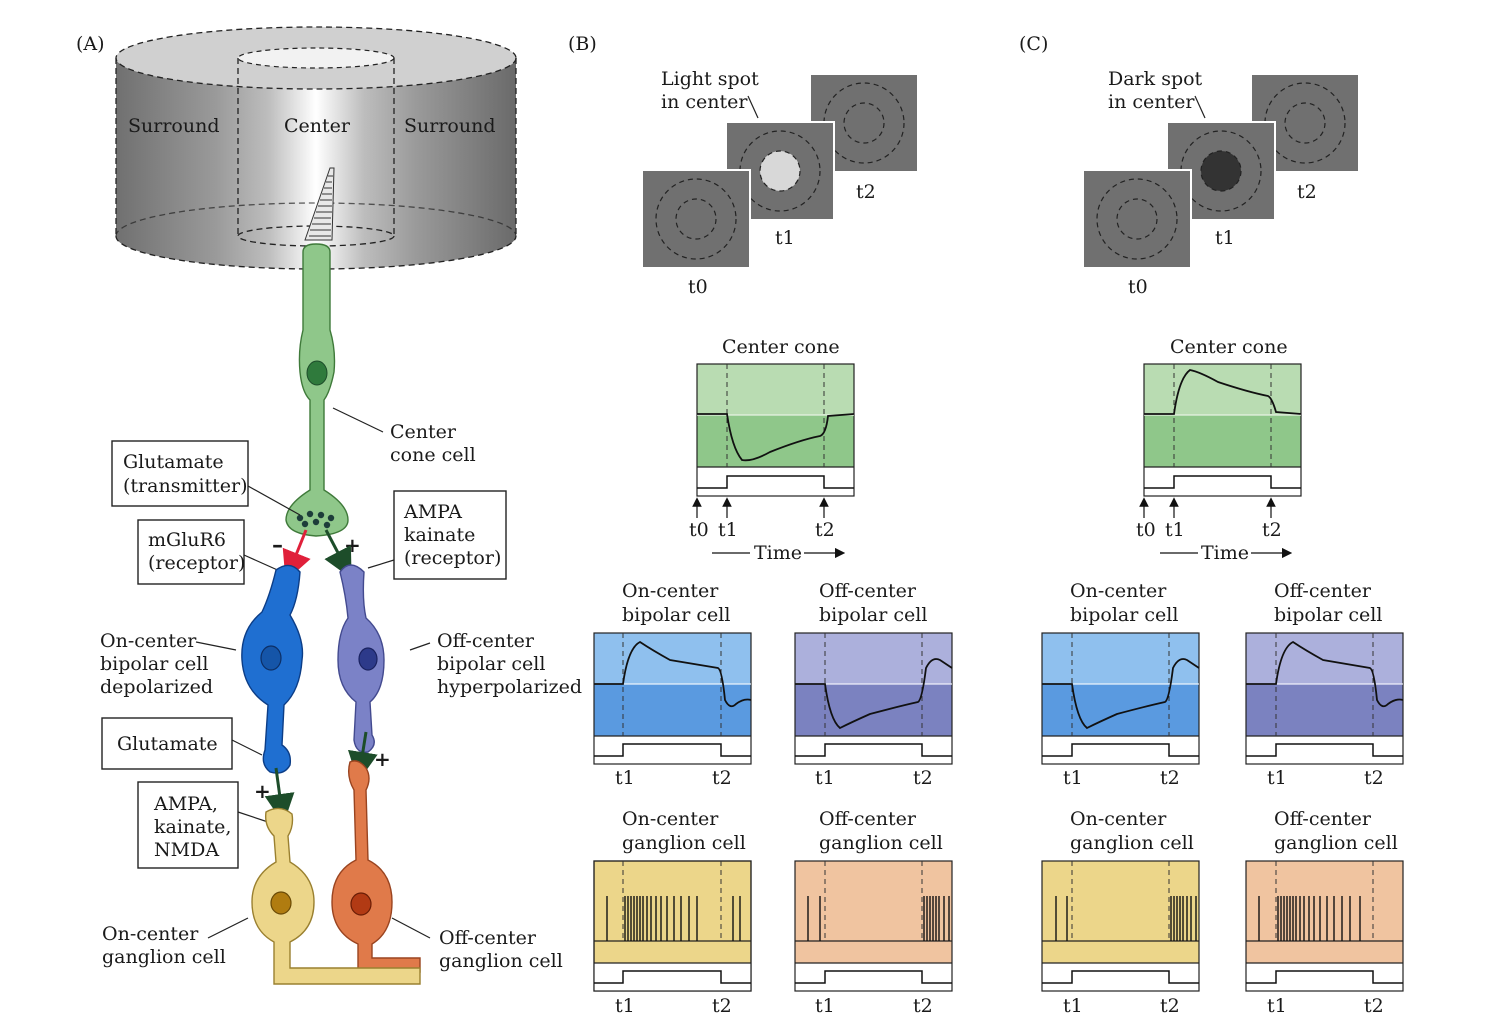  I want to click on panel-b-label: (B), so click(582, 44).